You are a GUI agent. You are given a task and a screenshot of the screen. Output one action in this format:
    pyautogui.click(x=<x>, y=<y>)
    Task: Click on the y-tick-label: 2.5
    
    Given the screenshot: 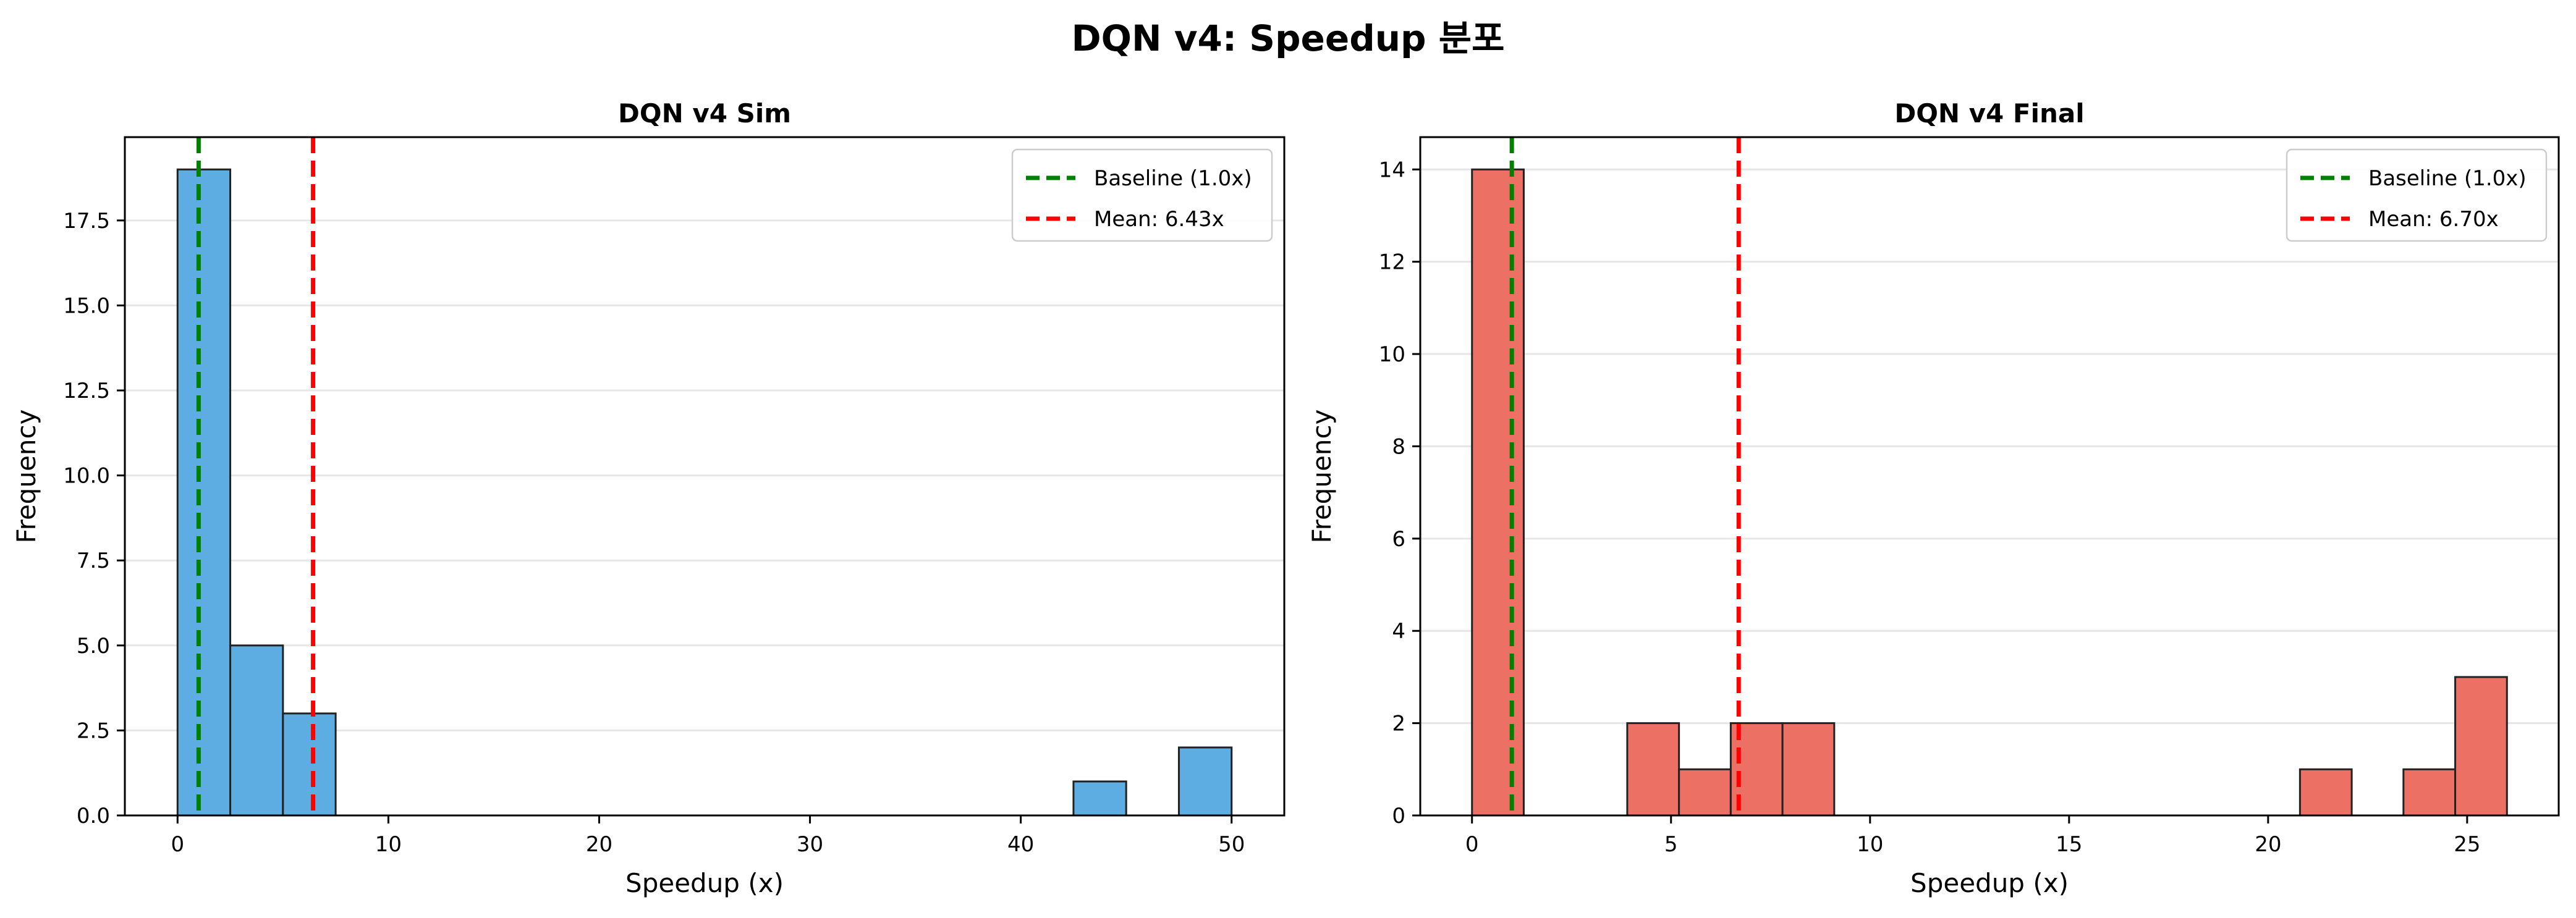 What is the action you would take?
    pyautogui.click(x=93, y=731)
    